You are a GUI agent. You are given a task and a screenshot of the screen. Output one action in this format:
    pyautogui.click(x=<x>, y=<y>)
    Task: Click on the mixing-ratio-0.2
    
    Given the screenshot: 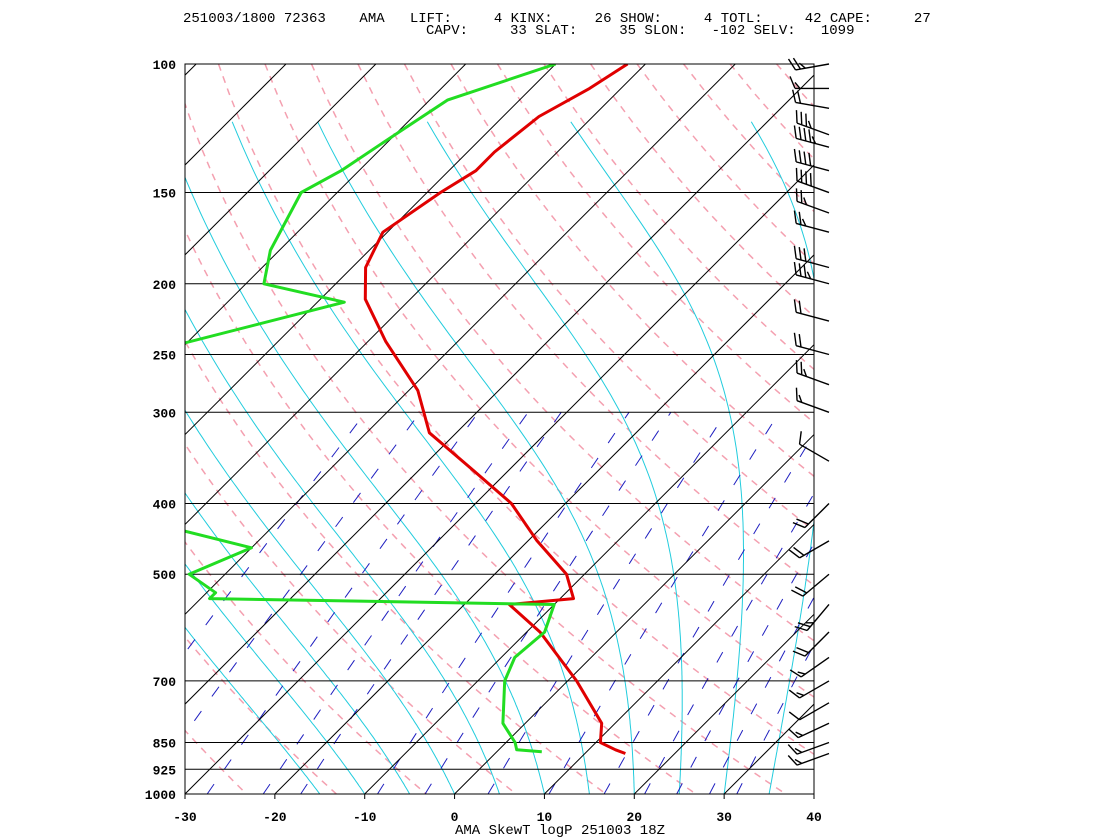 What is the action you would take?
    pyautogui.click(x=303, y=573)
    